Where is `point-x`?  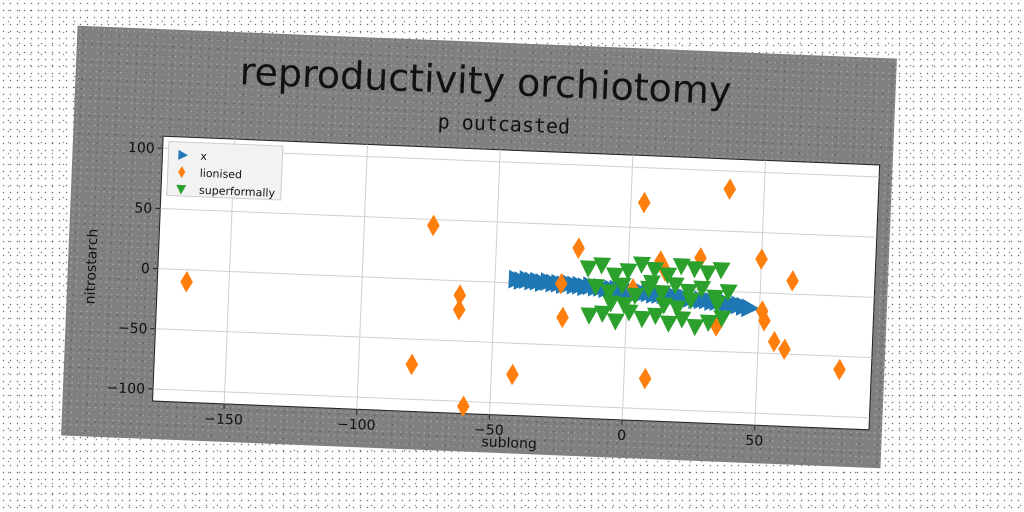 point-x is located at coordinates (750, 308).